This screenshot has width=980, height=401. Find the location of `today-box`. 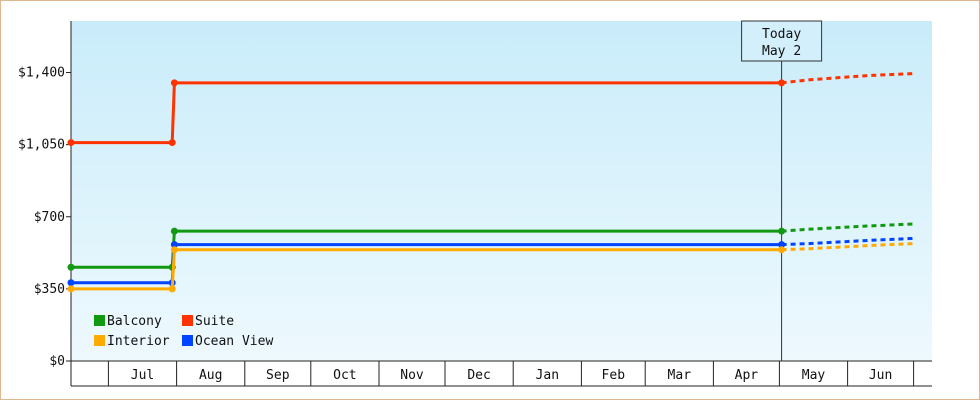

today-box is located at coordinates (782, 41).